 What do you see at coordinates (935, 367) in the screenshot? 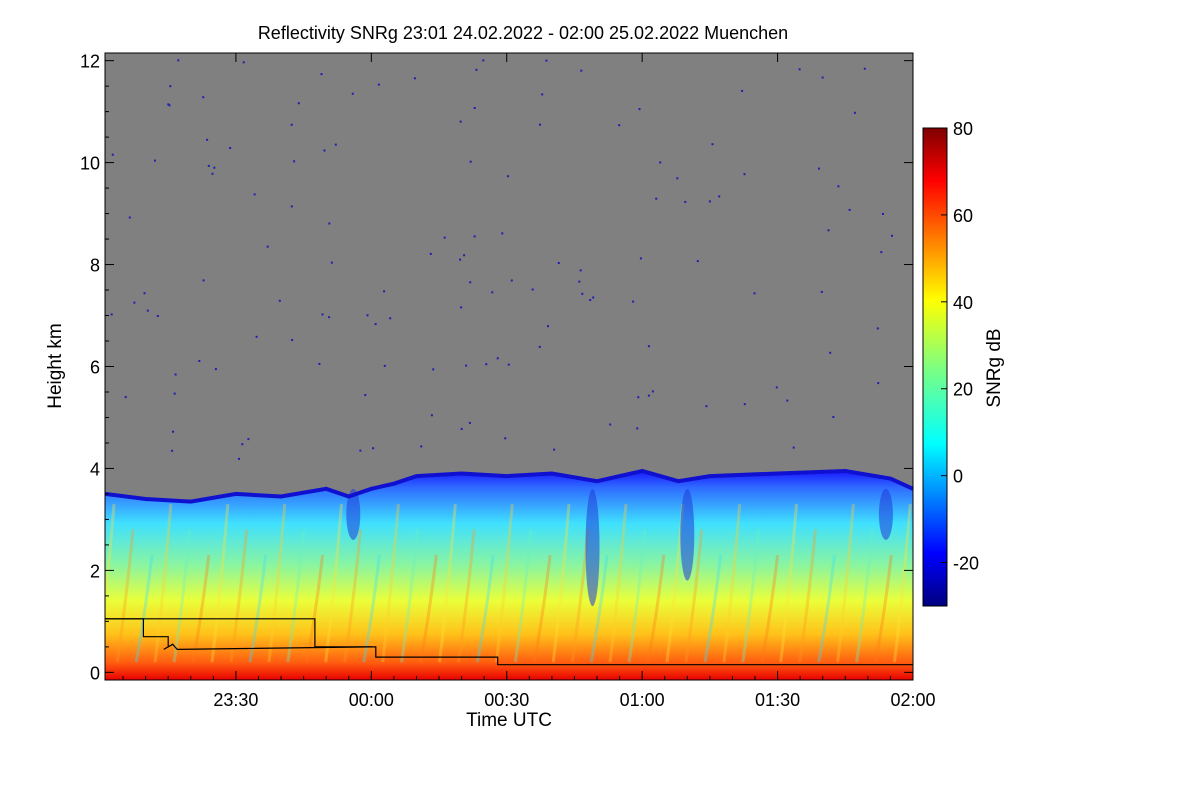
I see `colorbar-scale` at bounding box center [935, 367].